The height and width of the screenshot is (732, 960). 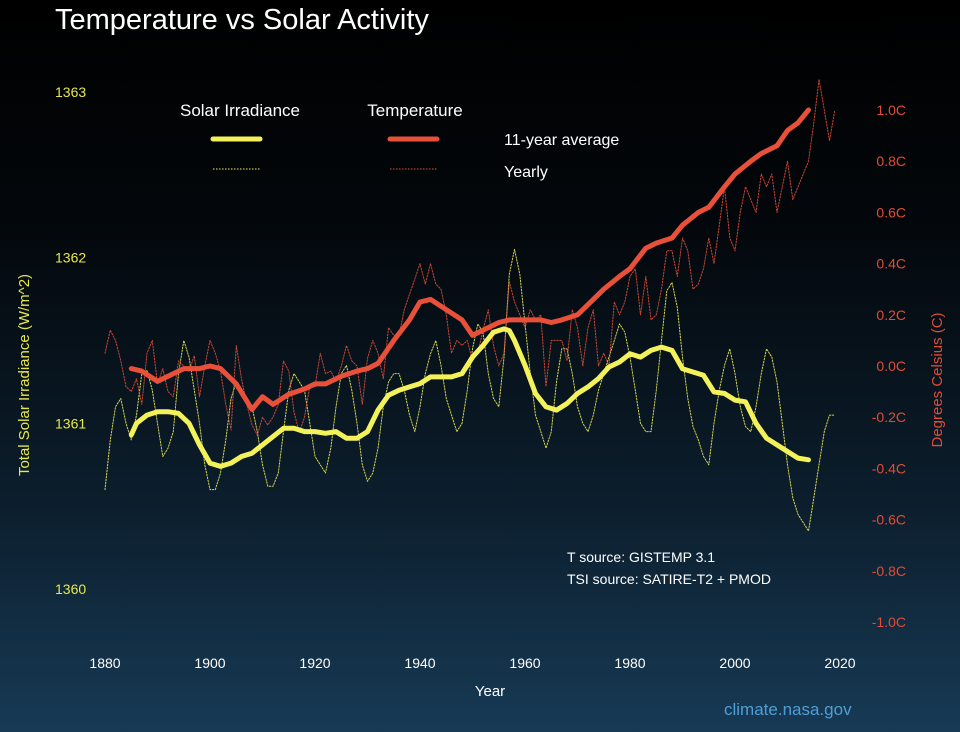 I want to click on x-tick-label: 1880, so click(x=104, y=663).